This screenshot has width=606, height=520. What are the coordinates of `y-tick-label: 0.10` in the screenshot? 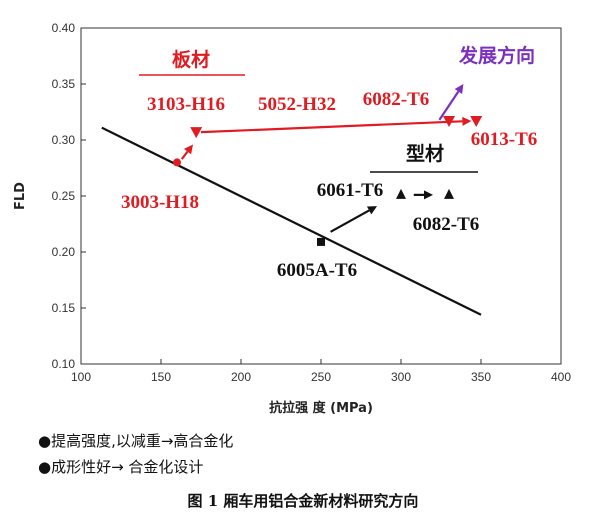 It's located at (64, 364).